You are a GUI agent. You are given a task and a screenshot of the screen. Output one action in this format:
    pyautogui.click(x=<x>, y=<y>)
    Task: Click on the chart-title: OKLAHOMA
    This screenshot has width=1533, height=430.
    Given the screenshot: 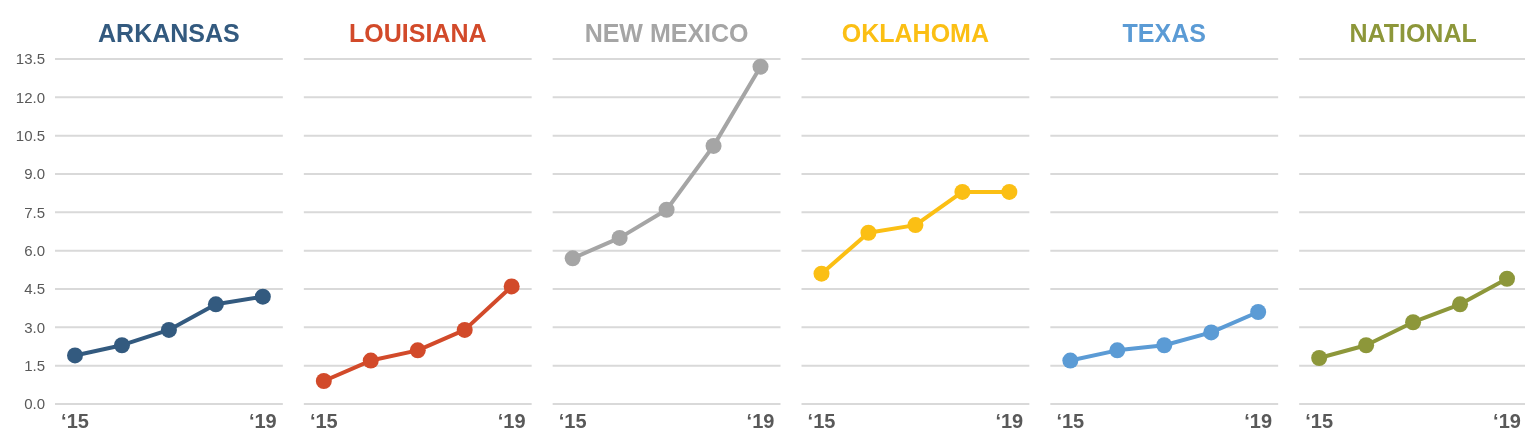 What is the action you would take?
    pyautogui.click(x=915, y=33)
    